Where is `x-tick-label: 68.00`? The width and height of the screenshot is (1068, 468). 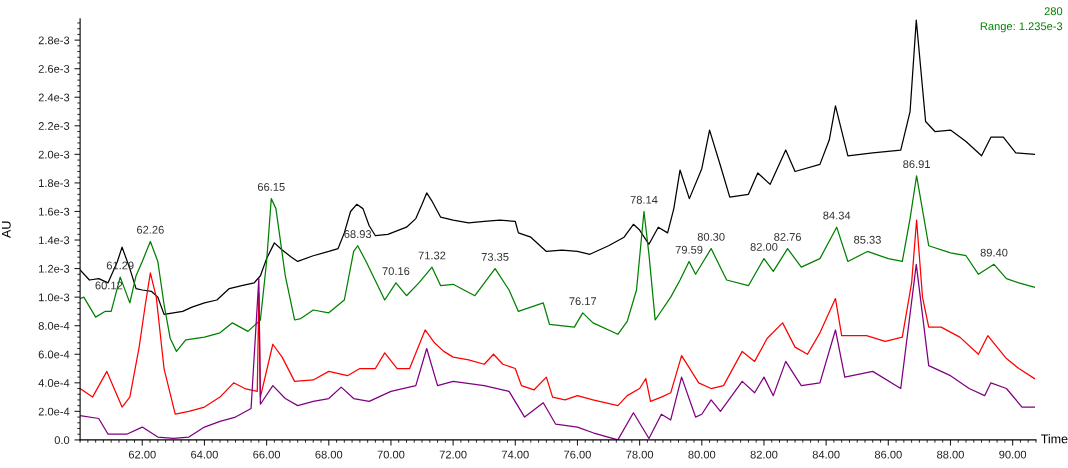 x-tick-label: 68.00 is located at coordinates (329, 454).